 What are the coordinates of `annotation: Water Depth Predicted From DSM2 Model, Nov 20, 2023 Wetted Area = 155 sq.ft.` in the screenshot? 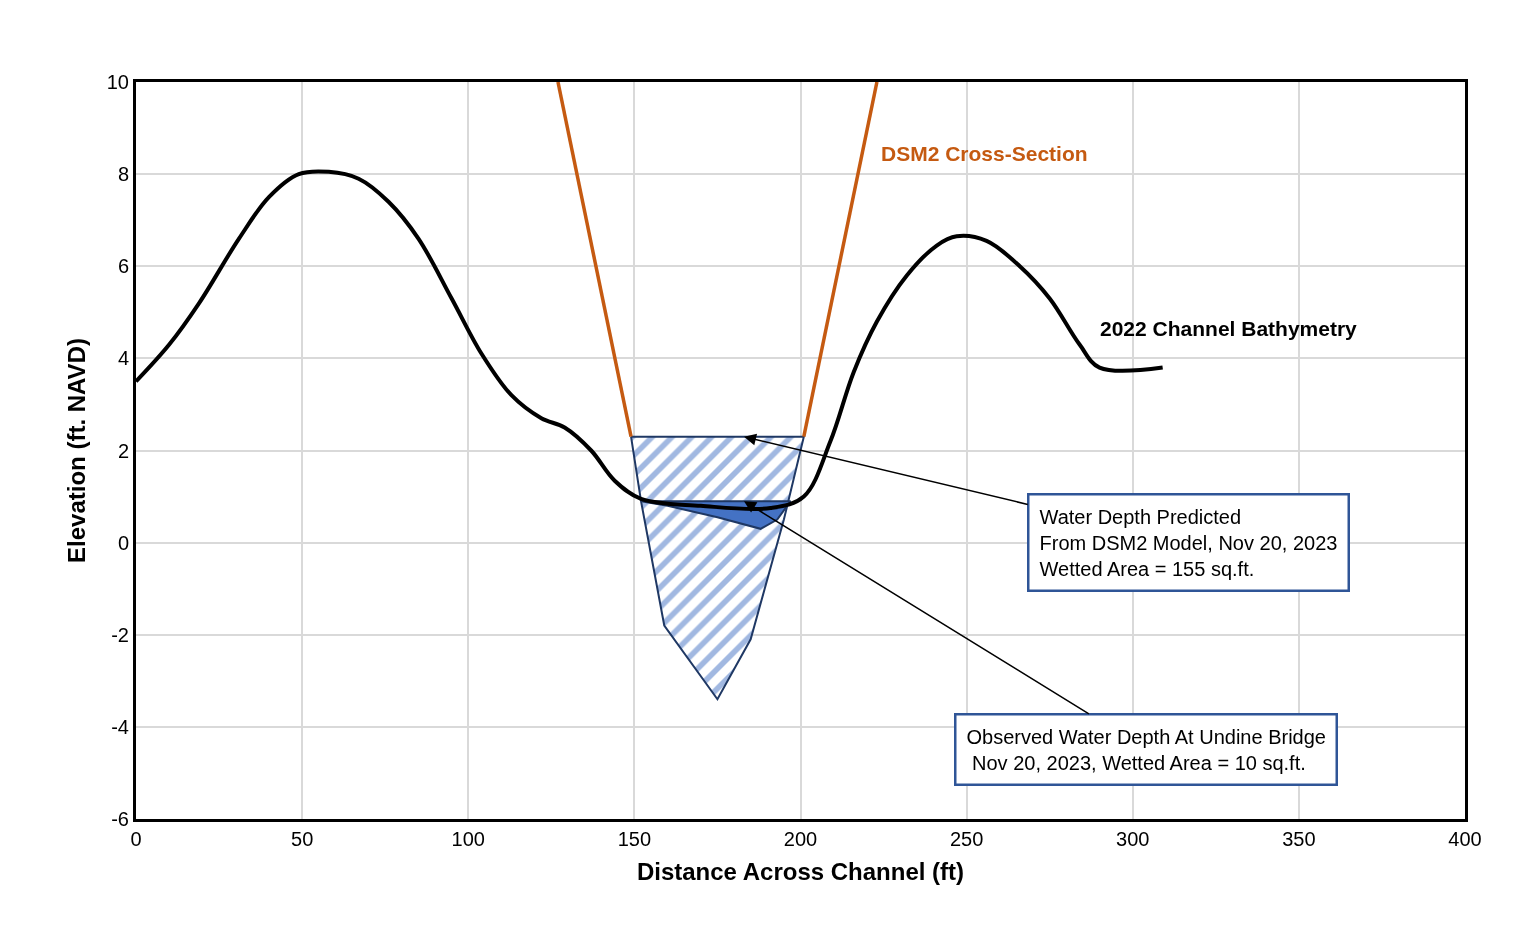 It's located at (1188, 542).